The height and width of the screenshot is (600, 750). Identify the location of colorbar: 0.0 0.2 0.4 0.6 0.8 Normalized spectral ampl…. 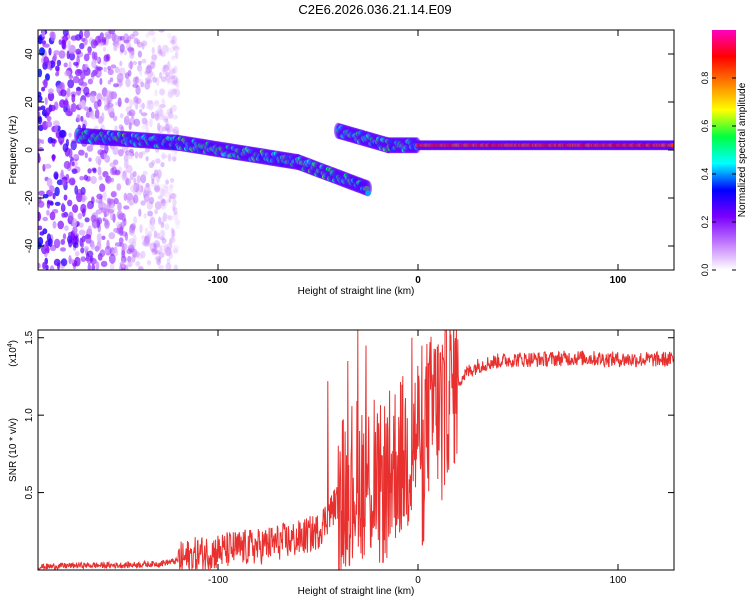
(724, 153).